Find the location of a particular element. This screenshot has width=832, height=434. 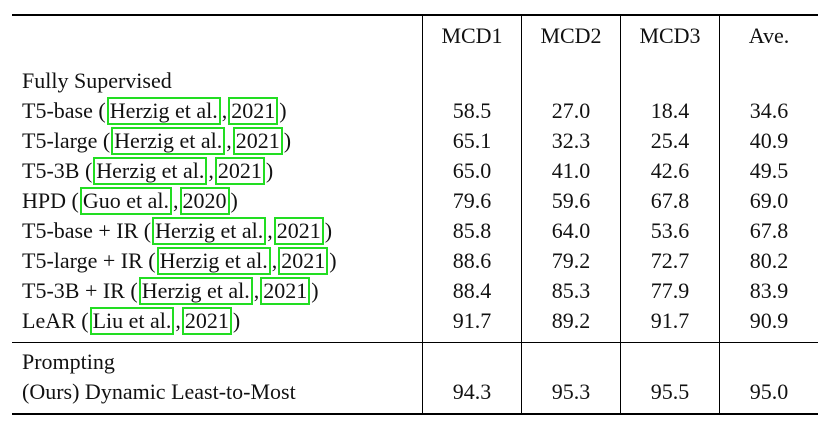

method-cell: T5-large (Herzig et al., 2021) is located at coordinates (157, 141).